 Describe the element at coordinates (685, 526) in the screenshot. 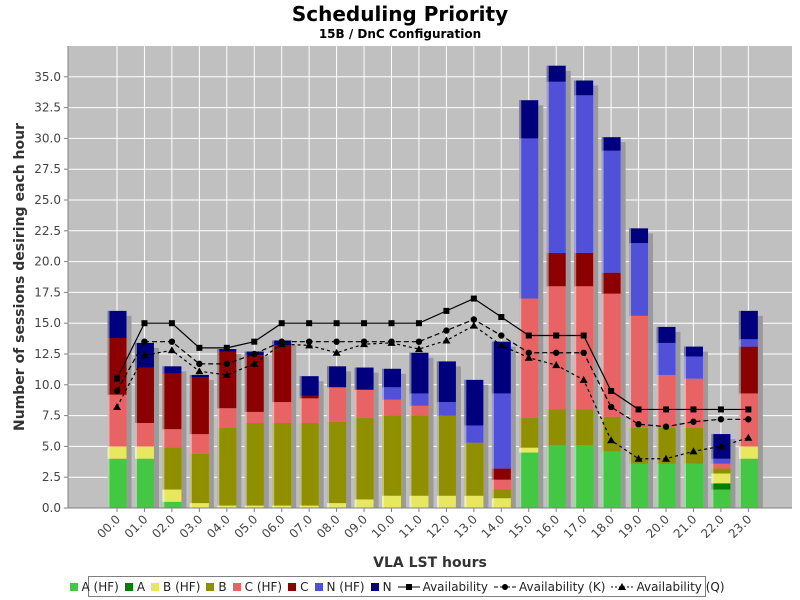

I see `x-tick-label: 21.0` at that location.